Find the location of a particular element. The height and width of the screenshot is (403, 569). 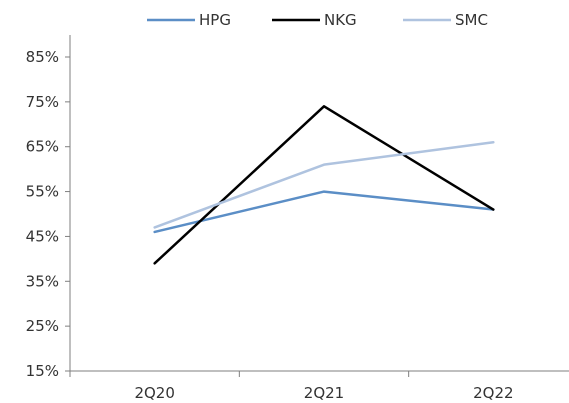

y-axis: 15% 25% 35% 45% 55% 65% 75% 85% is located at coordinates (48, 207).